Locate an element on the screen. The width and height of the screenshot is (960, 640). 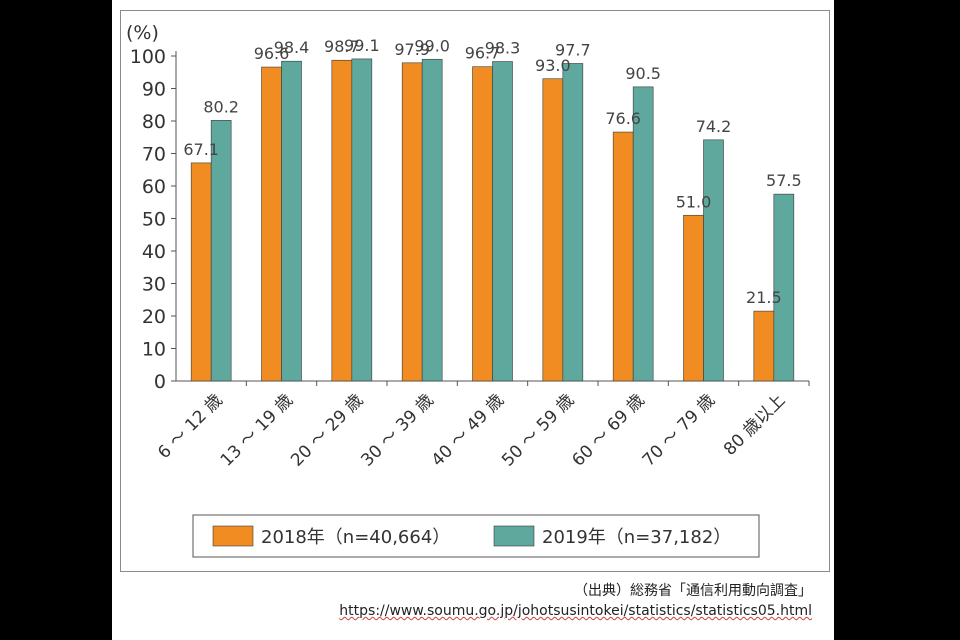
x-category-label: 70 ～ 79 歳 is located at coordinates (679, 430).